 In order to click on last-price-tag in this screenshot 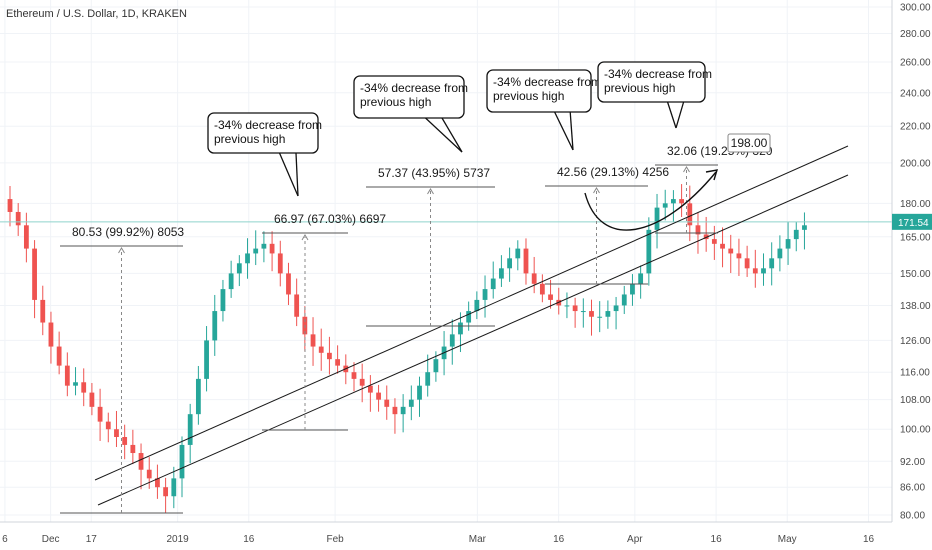, I will do `click(912, 221)`.